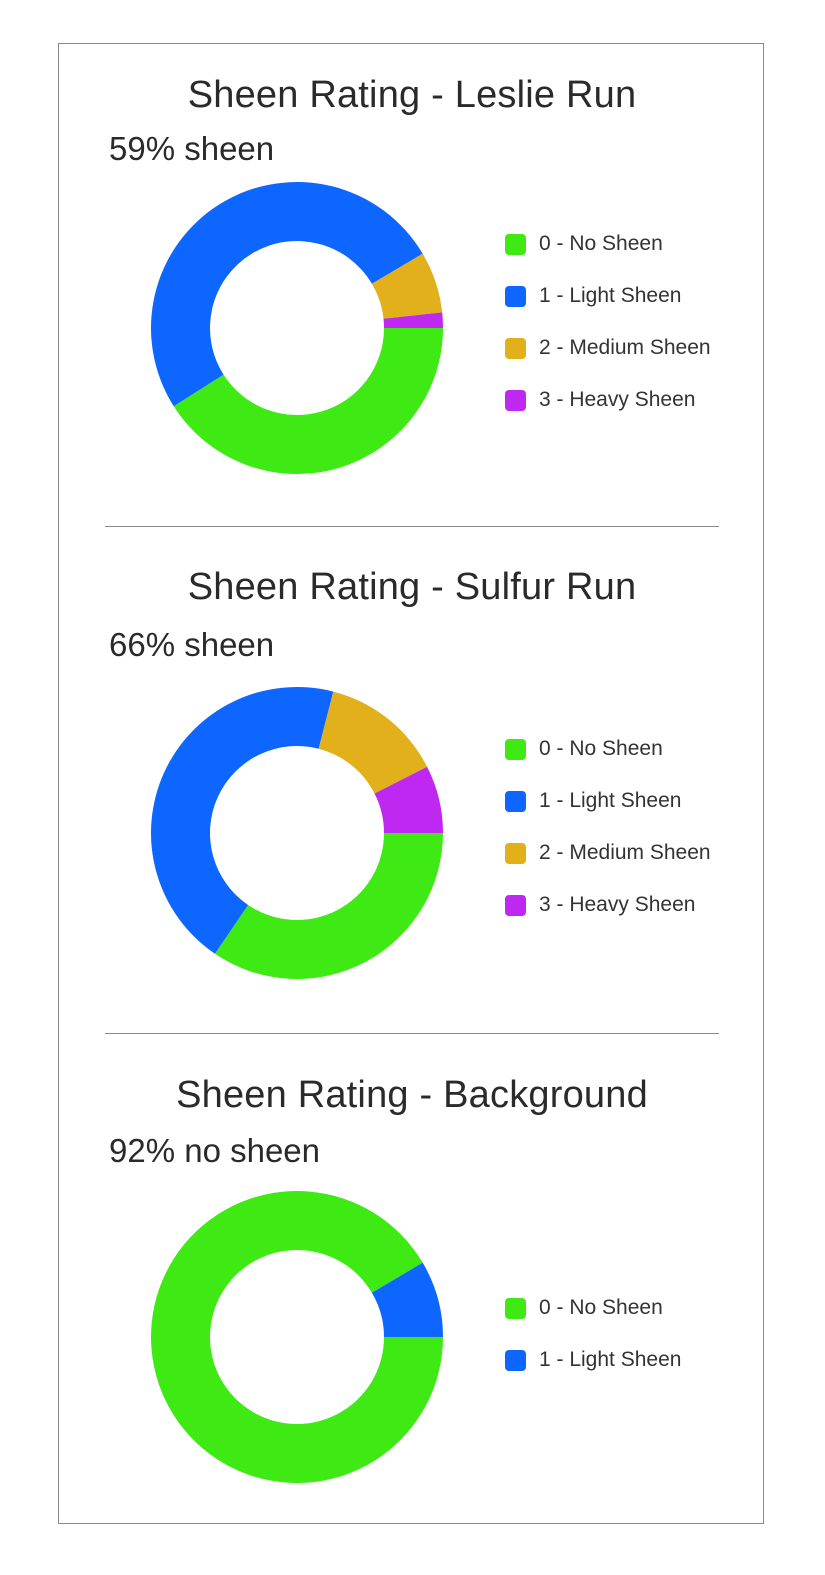 The height and width of the screenshot is (1575, 825). What do you see at coordinates (192, 148) in the screenshot?
I see `chart-subtitle: 59% sheen` at bounding box center [192, 148].